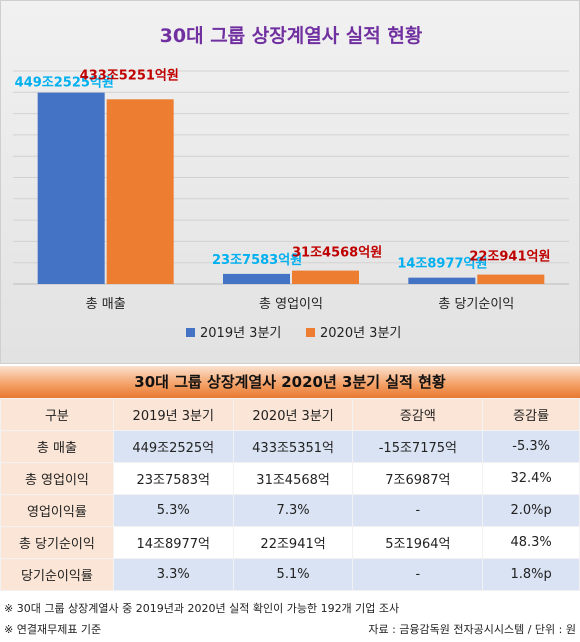 This screenshot has width=580, height=642. What do you see at coordinates (531, 510) in the screenshot?
I see `cell-change-rate: 2.0%p` at bounding box center [531, 510].